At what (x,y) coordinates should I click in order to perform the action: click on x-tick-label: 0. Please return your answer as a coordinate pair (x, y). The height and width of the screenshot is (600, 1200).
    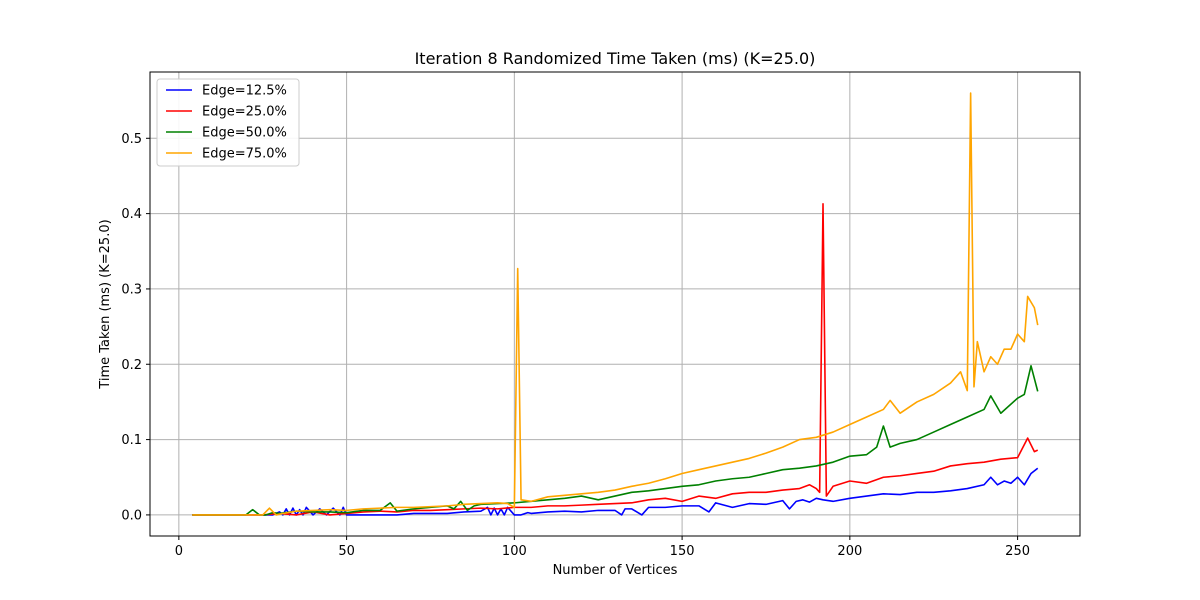
    Looking at the image, I should click on (179, 551).